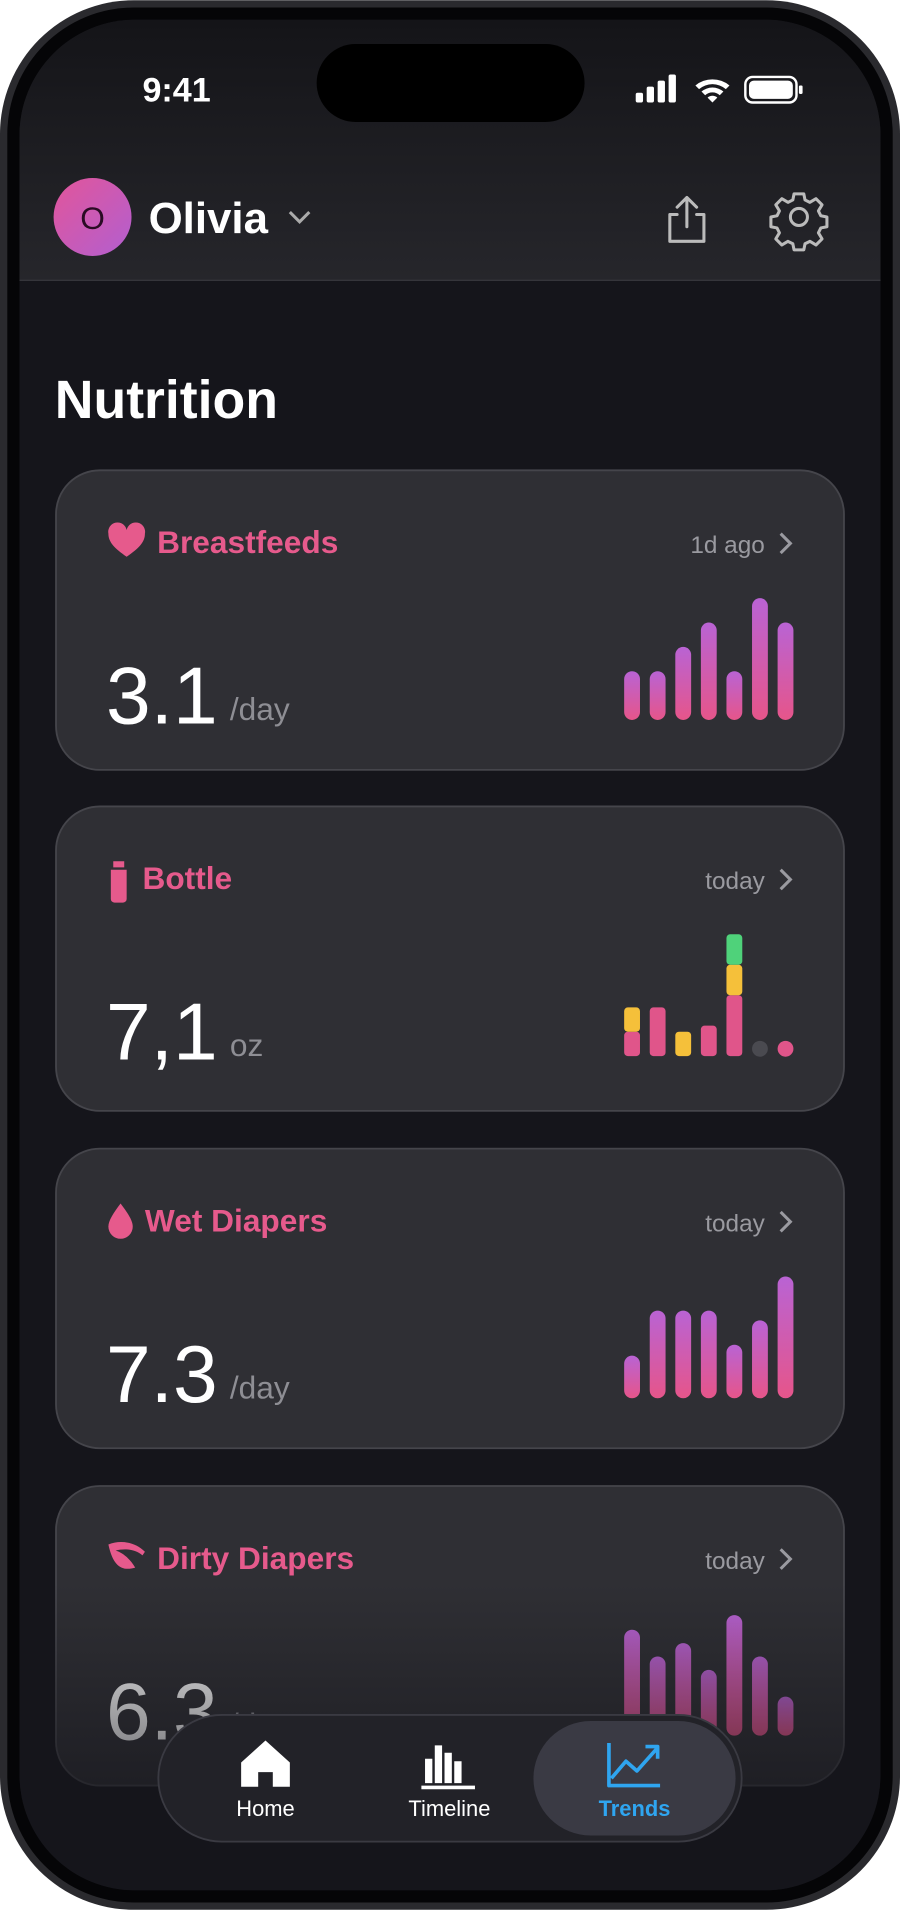  I want to click on card-time: 1d ago, so click(727, 545).